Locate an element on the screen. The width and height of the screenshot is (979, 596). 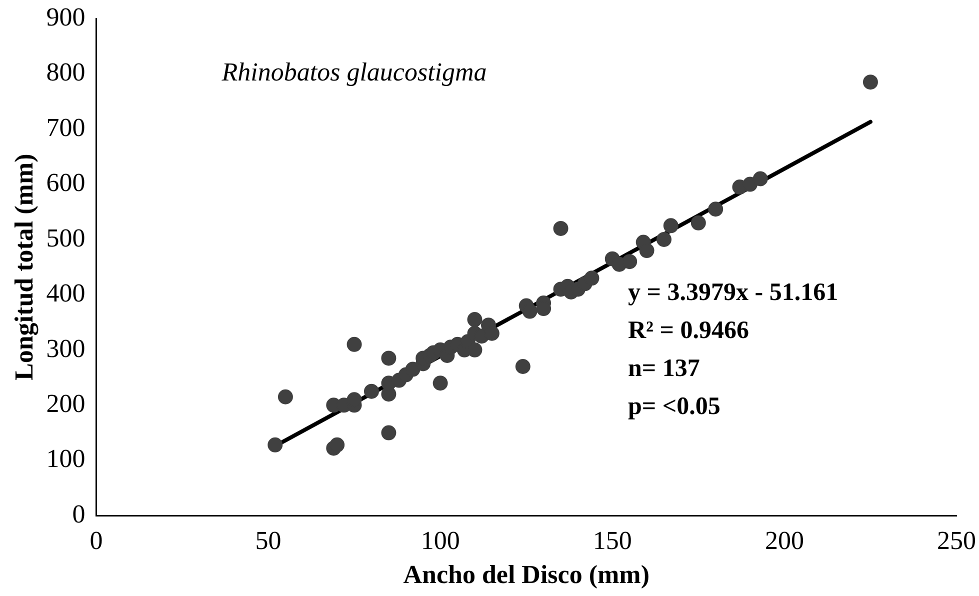
annotation: p= <0.05 is located at coordinates (674, 406).